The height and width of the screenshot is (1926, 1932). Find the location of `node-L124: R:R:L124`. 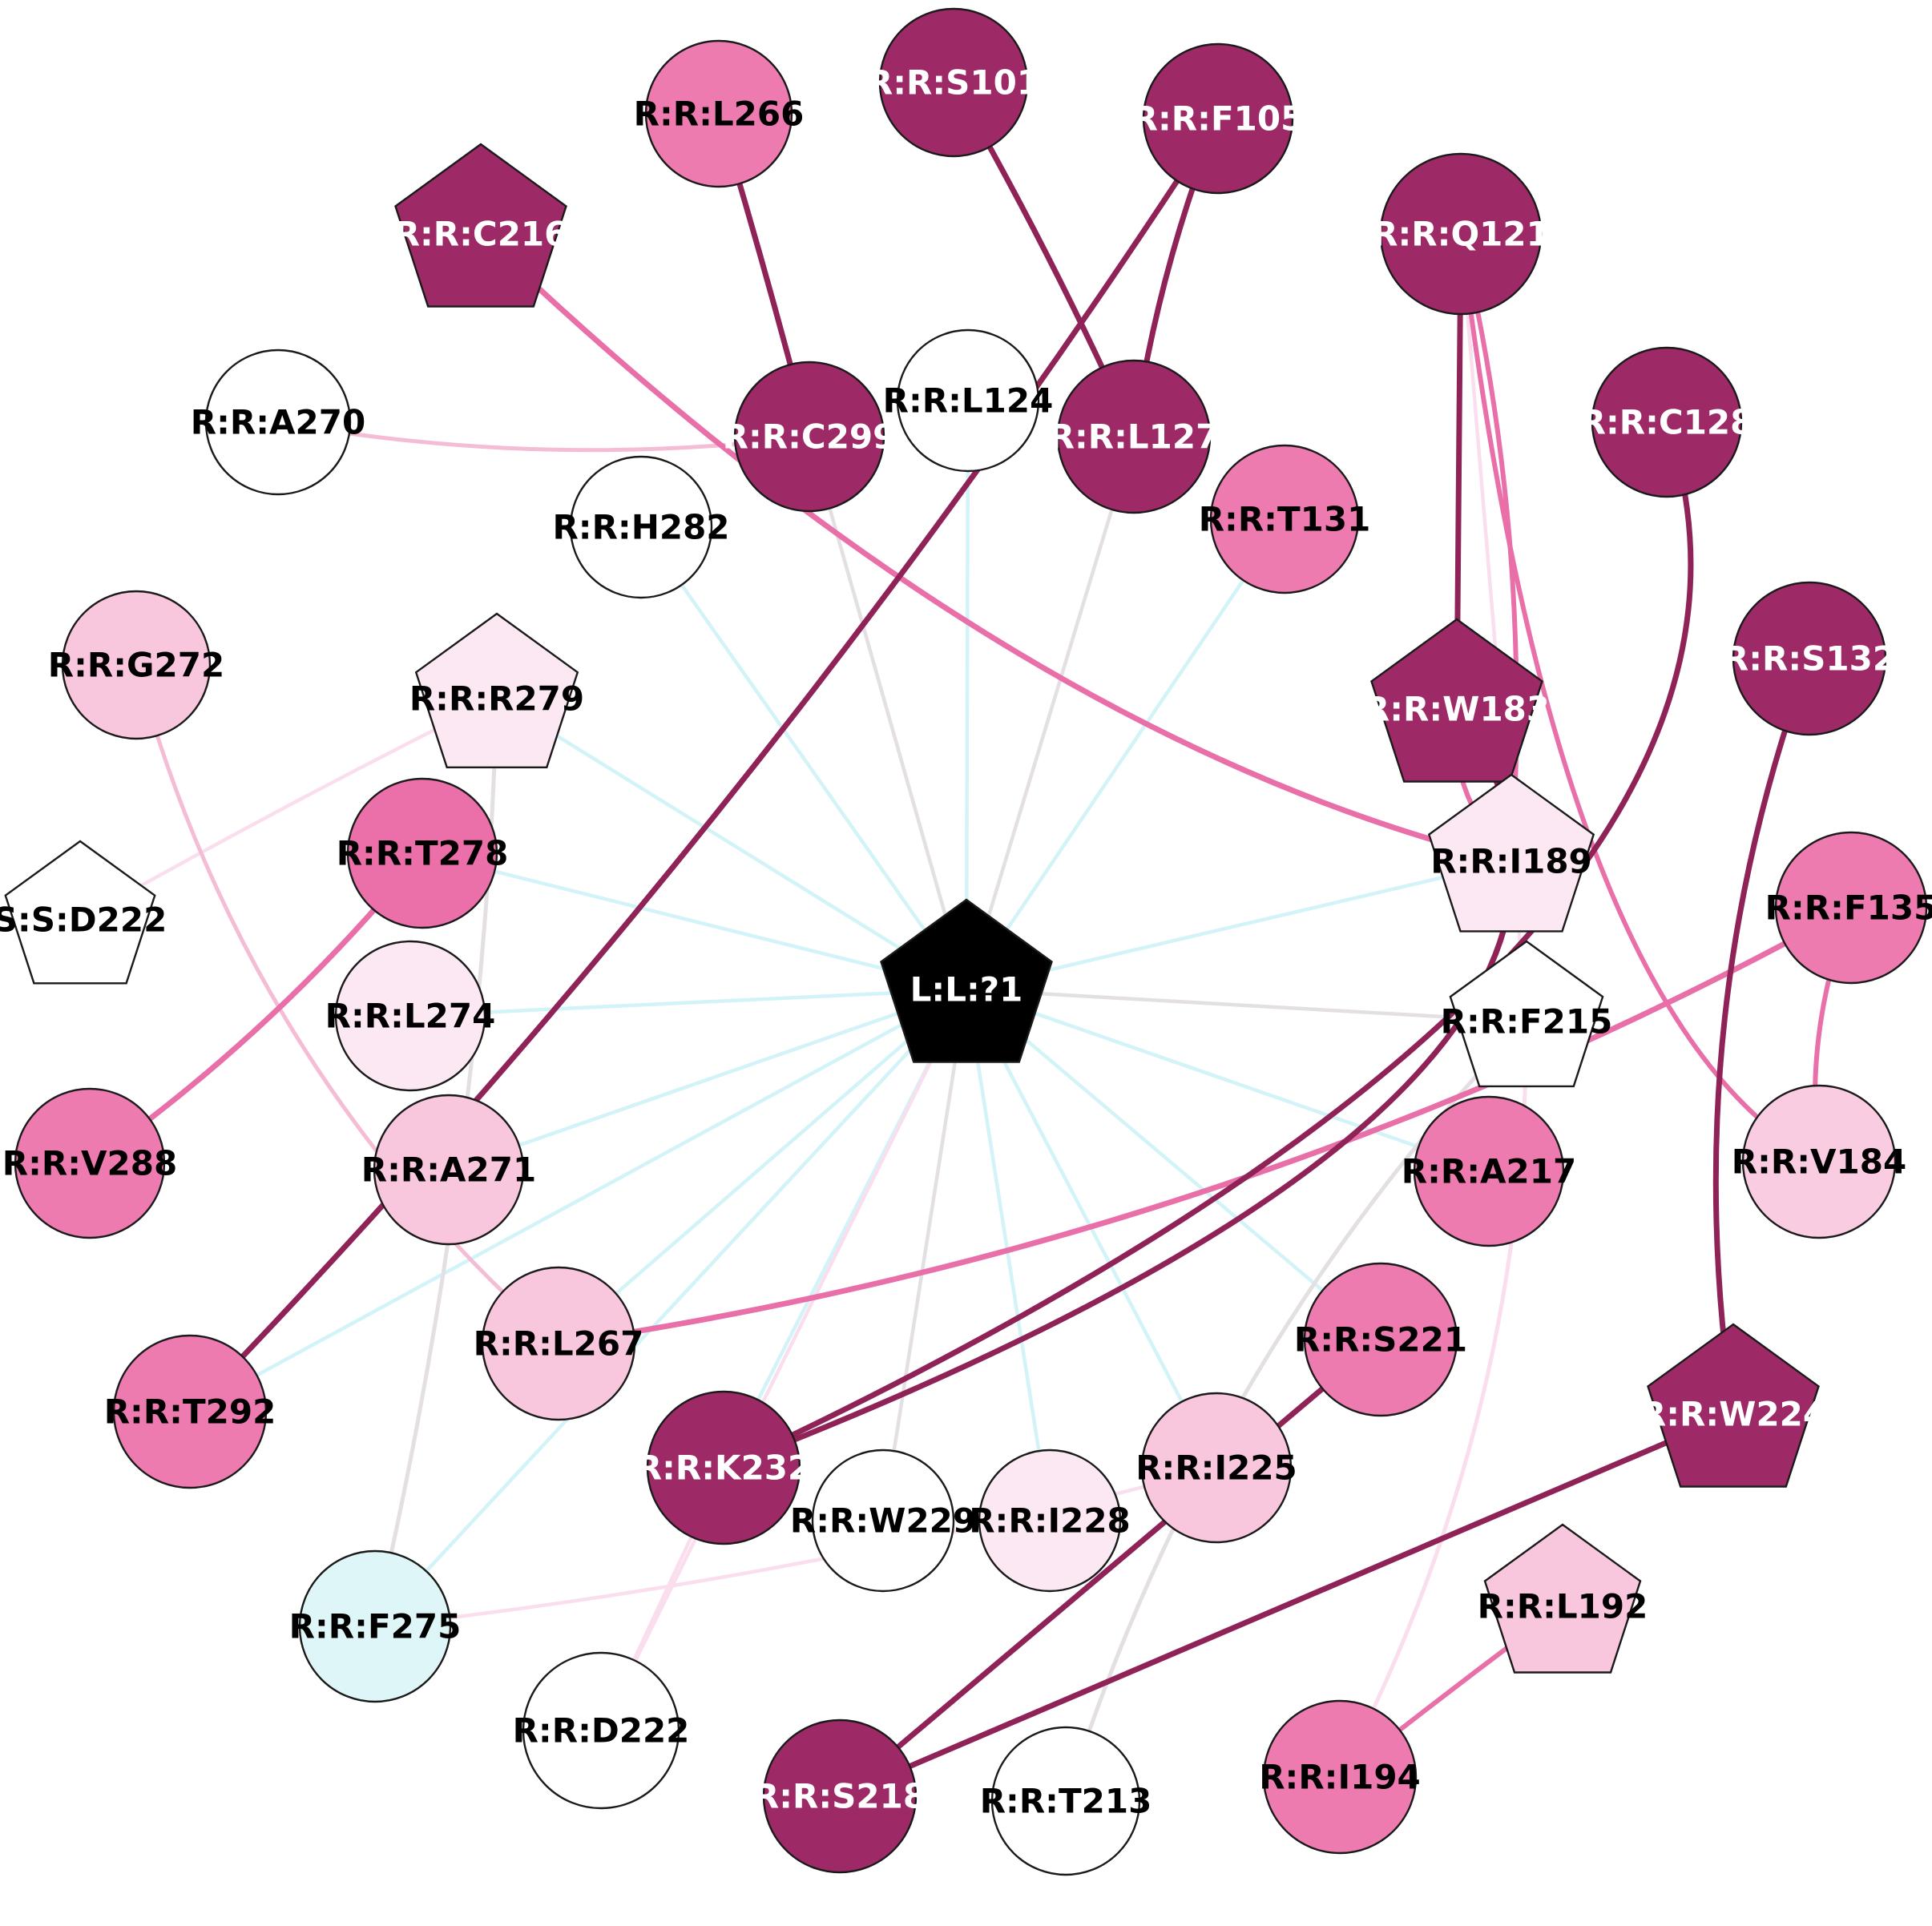

node-L124: R:R:L124 is located at coordinates (968, 400).